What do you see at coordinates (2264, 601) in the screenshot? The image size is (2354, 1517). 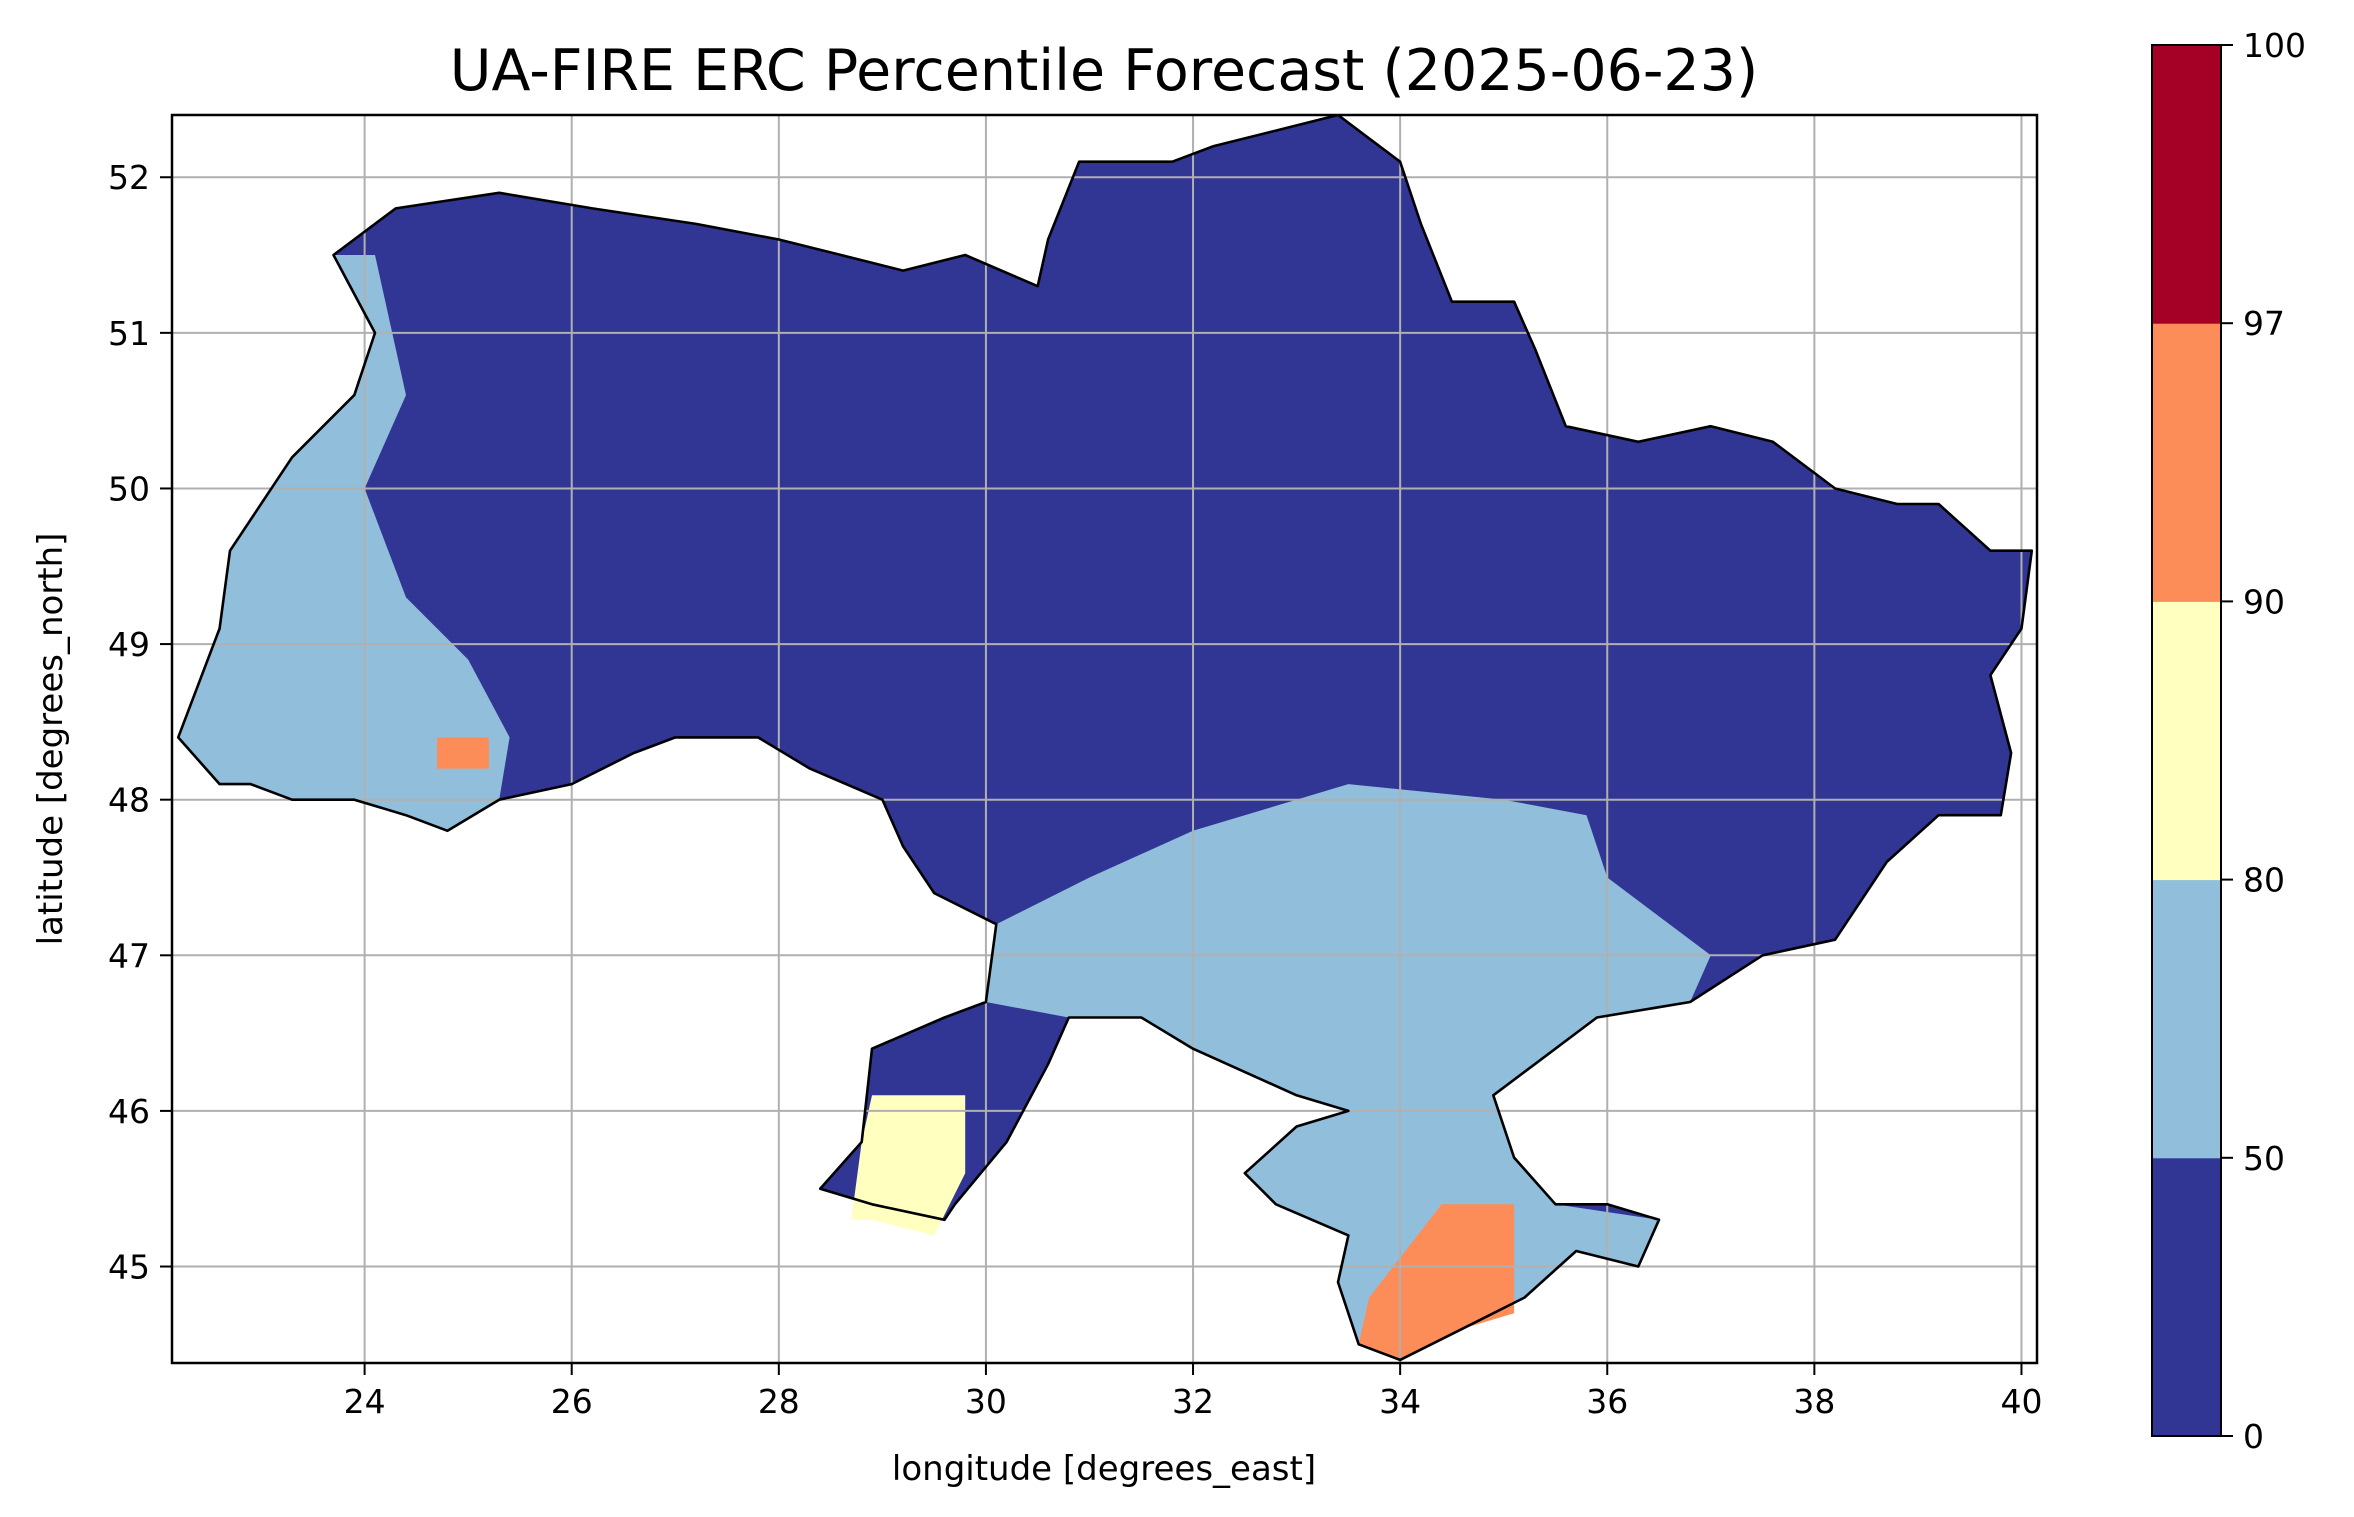 I see `colorbar-tick-label: 90` at bounding box center [2264, 601].